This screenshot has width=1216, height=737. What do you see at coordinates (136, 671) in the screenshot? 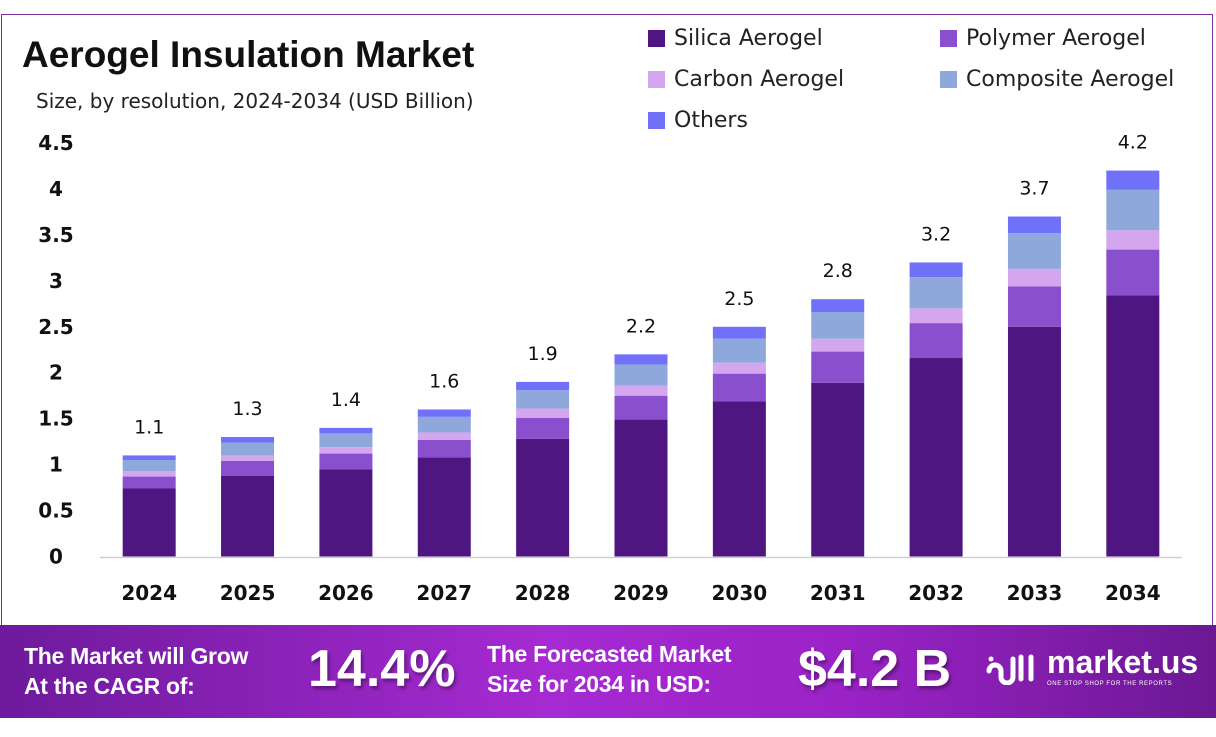
I see `cagr-label: The Market will Grow At the CAGR of:` at bounding box center [136, 671].